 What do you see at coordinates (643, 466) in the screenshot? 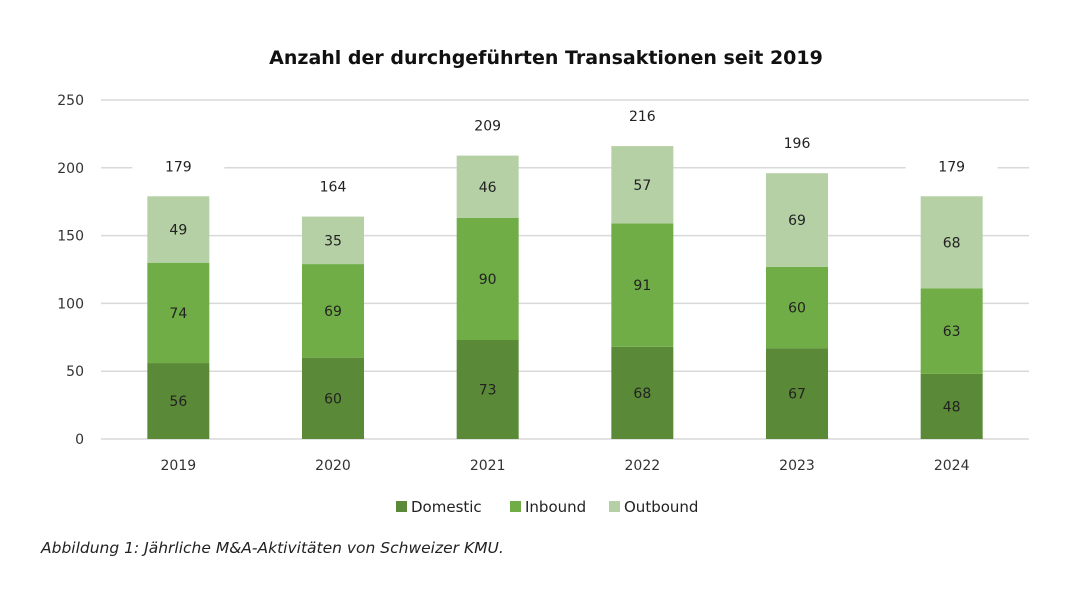
I see `x-tick-label: 2022` at bounding box center [643, 466].